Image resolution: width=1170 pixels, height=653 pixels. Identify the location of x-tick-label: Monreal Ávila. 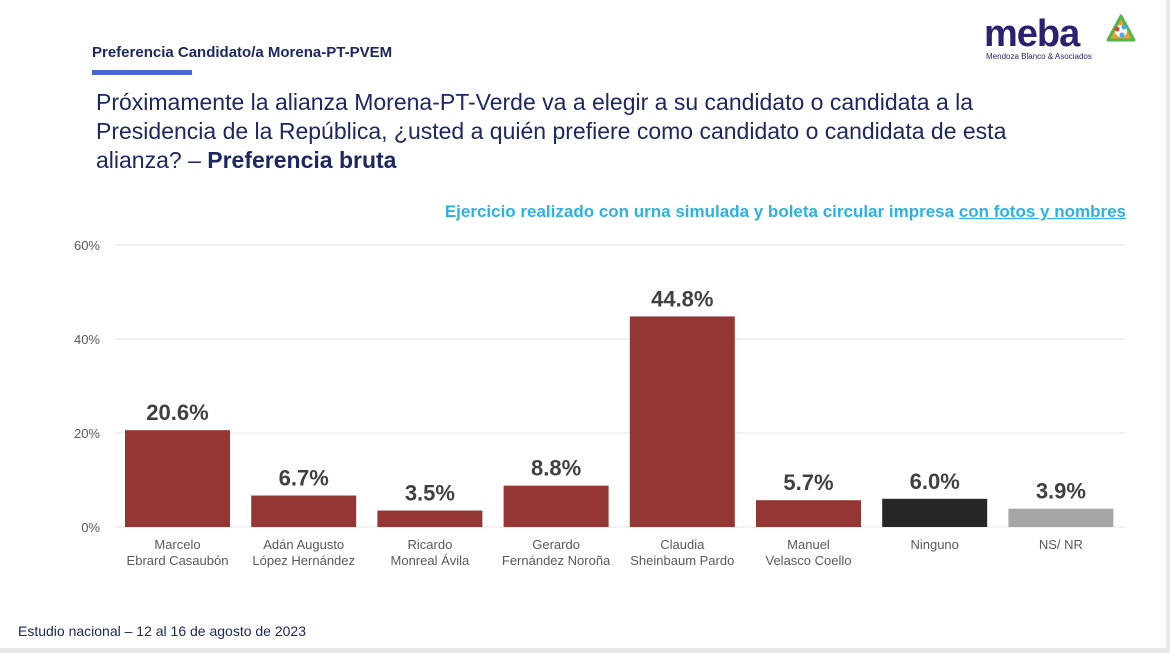
(431, 560).